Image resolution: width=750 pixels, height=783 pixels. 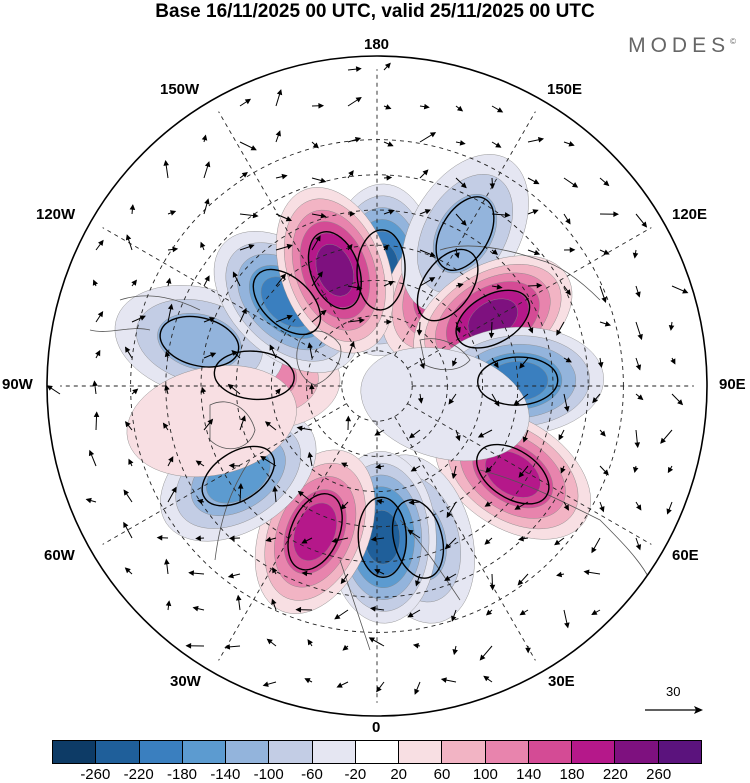 I want to click on lon-label-0: 0, so click(x=376, y=727).